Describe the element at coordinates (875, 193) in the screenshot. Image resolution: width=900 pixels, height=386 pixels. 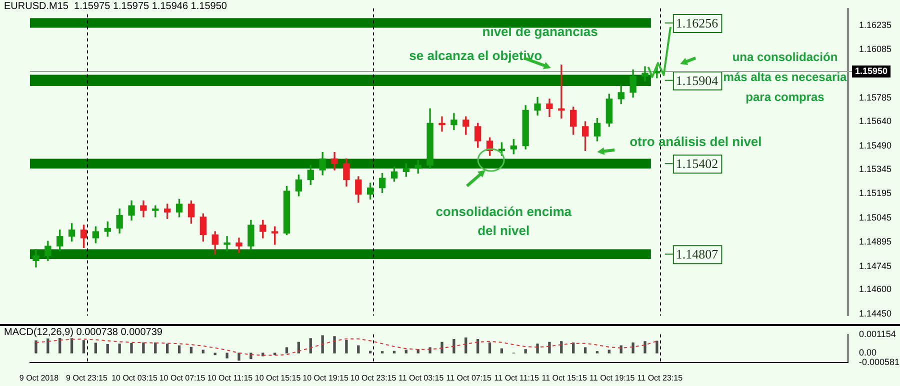
I see `y-tick-label: 1.15195` at that location.